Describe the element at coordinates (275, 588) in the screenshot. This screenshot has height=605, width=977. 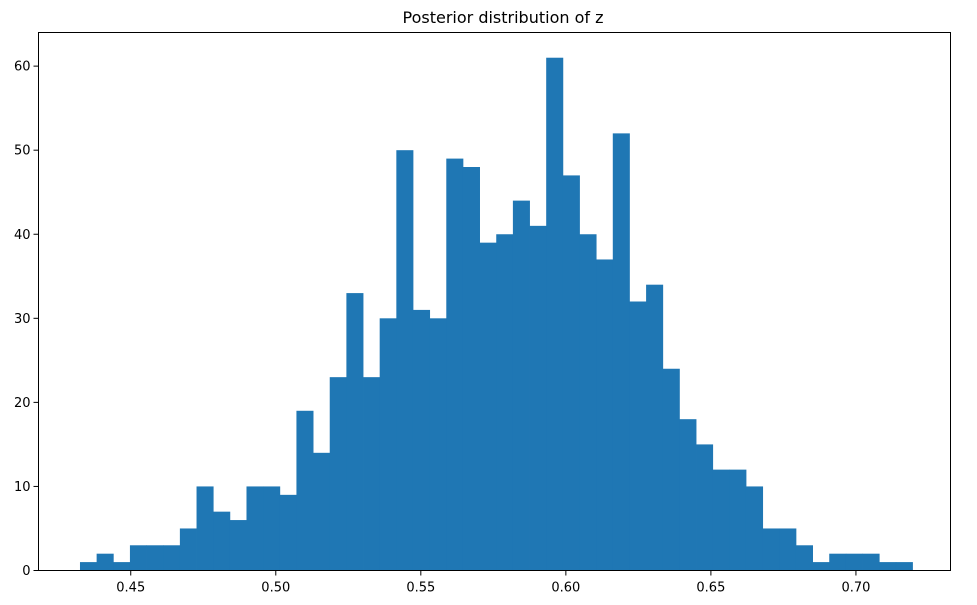
I see `x-tick-label: 0.50` at that location.